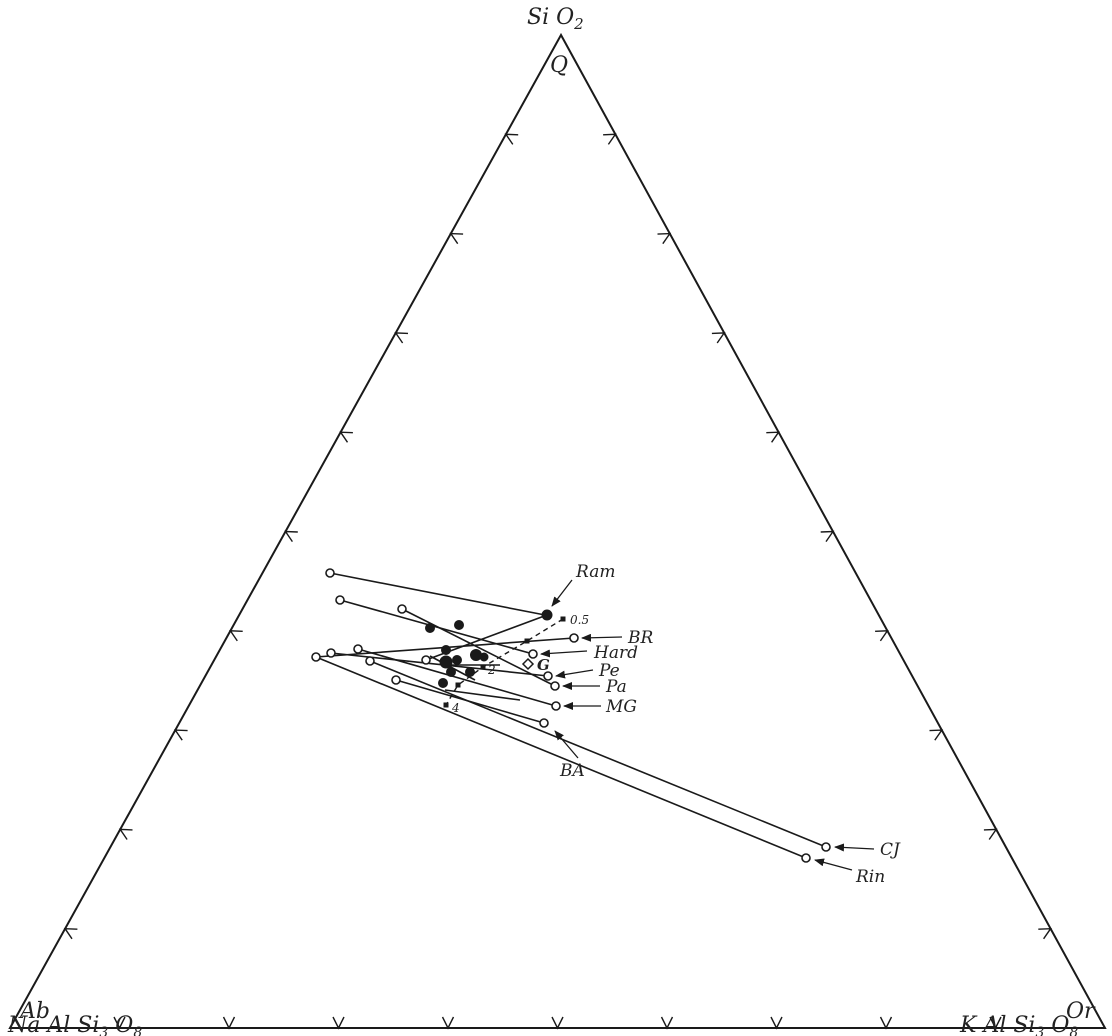 The image size is (1112, 1036). What do you see at coordinates (555, 686) in the screenshot?
I see `open-point-pa` at bounding box center [555, 686].